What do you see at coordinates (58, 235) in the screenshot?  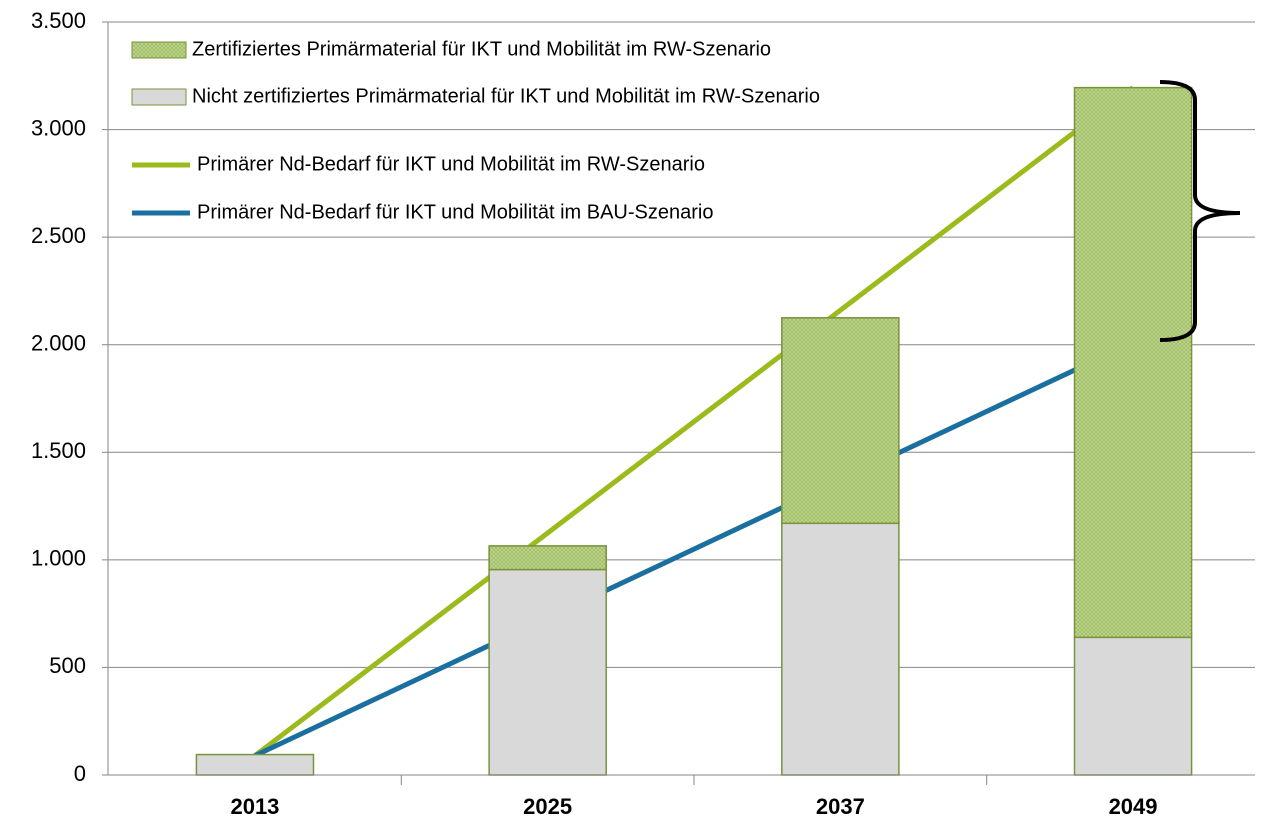 I see `y-tick-label: 2.500` at bounding box center [58, 235].